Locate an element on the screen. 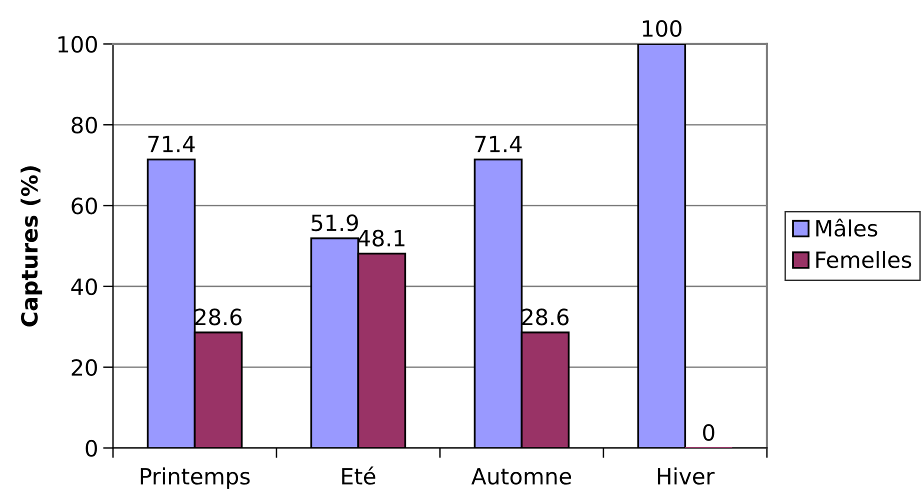  y-tick-label: 0 is located at coordinates (91, 448).